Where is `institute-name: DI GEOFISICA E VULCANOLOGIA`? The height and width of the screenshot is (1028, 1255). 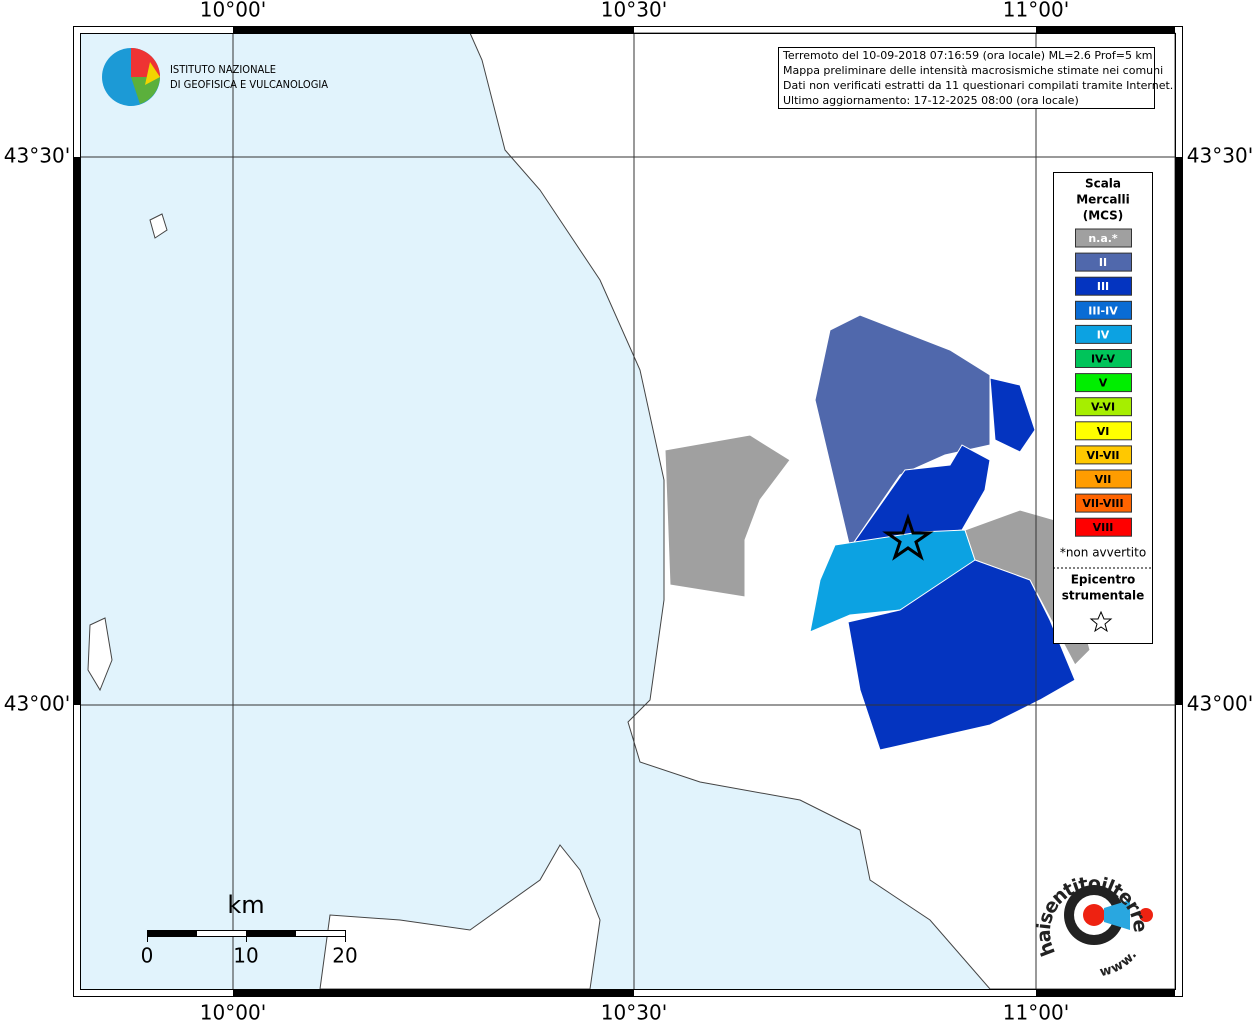
institute-name: DI GEOFISICA E VULCANOLOGIA is located at coordinates (249, 84).